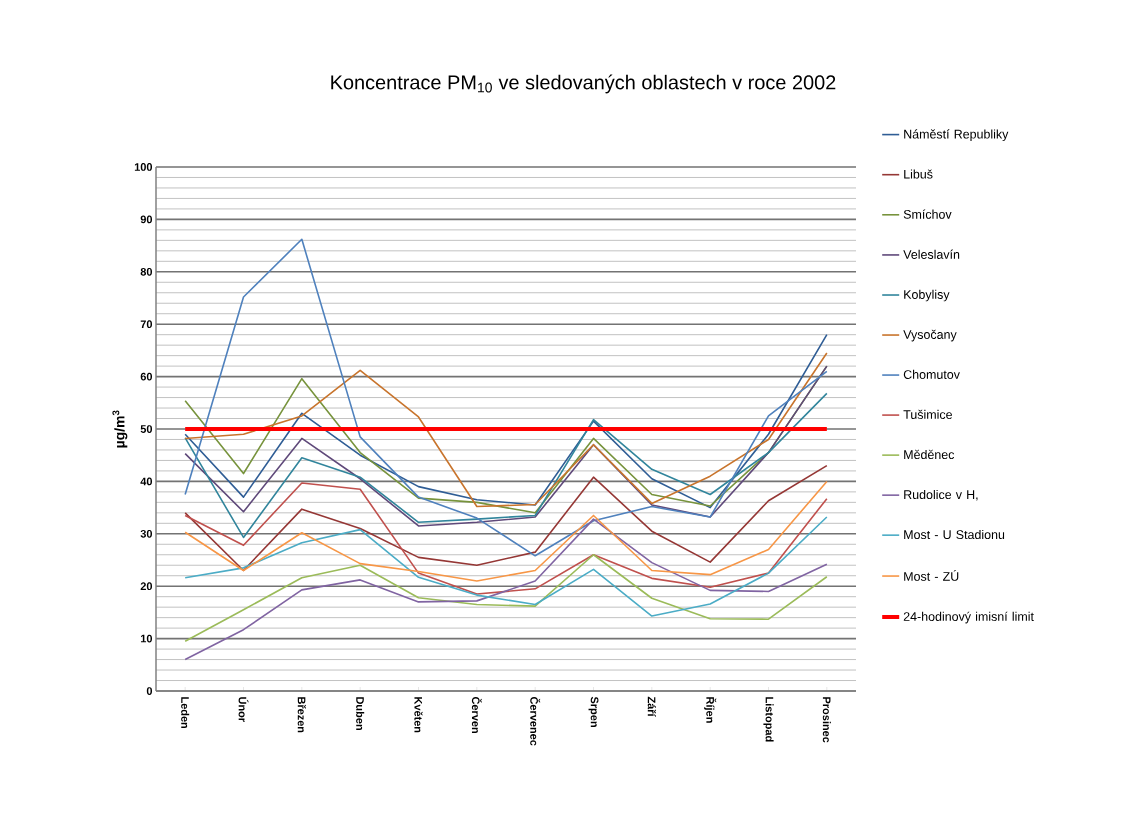 This screenshot has width=1131, height=829. Describe the element at coordinates (243, 709) in the screenshot. I see `x-tick-label: Únor` at that location.